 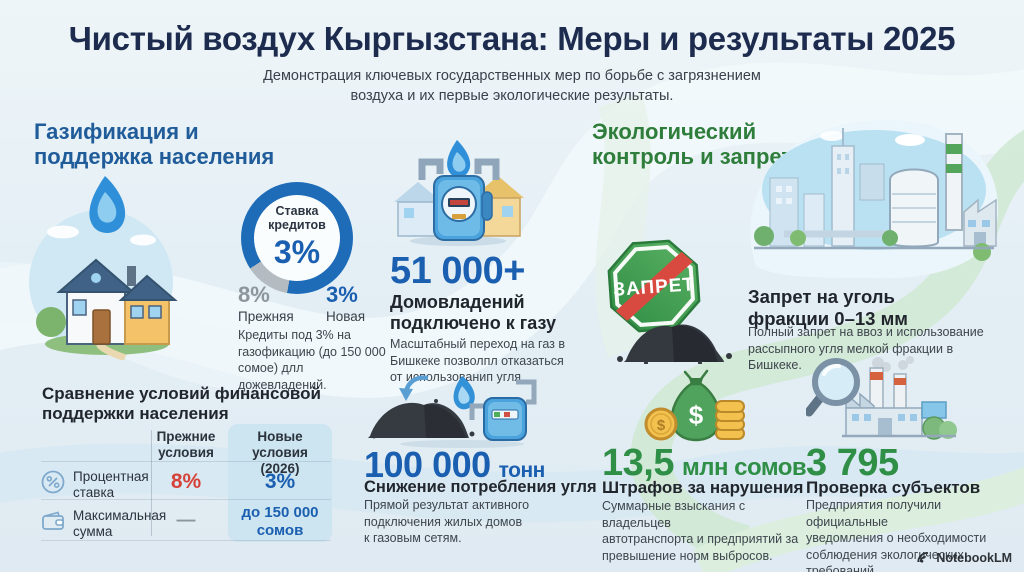 I want to click on new-rate-label: Новая, so click(x=346, y=316).